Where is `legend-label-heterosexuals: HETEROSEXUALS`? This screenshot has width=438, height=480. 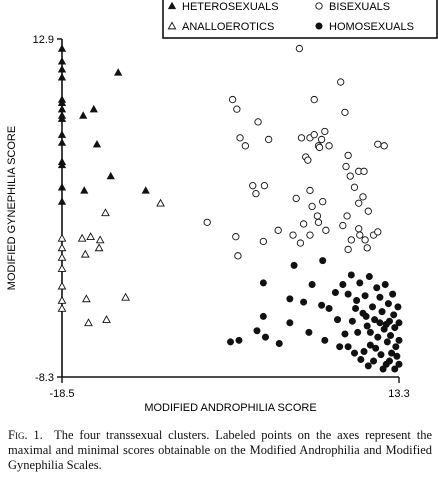
legend-label-heterosexuals: HETEROSEXUALS is located at coordinates (230, 7).